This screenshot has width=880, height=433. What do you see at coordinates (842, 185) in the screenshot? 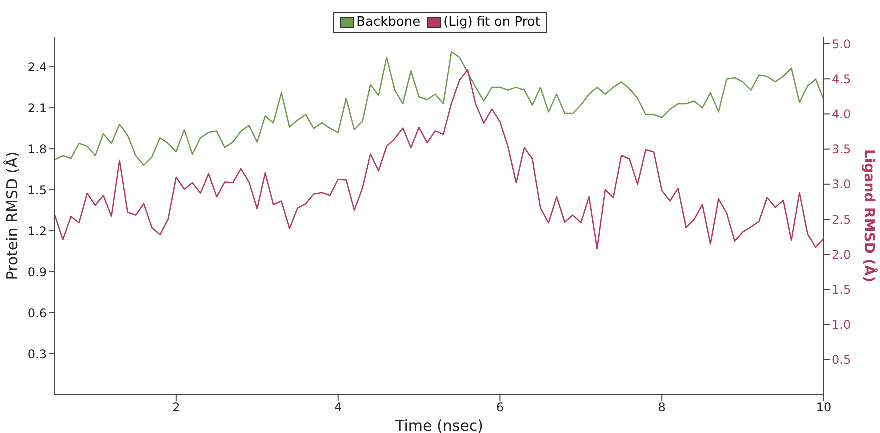
I see `y2-tick-label: 3.0` at bounding box center [842, 185].